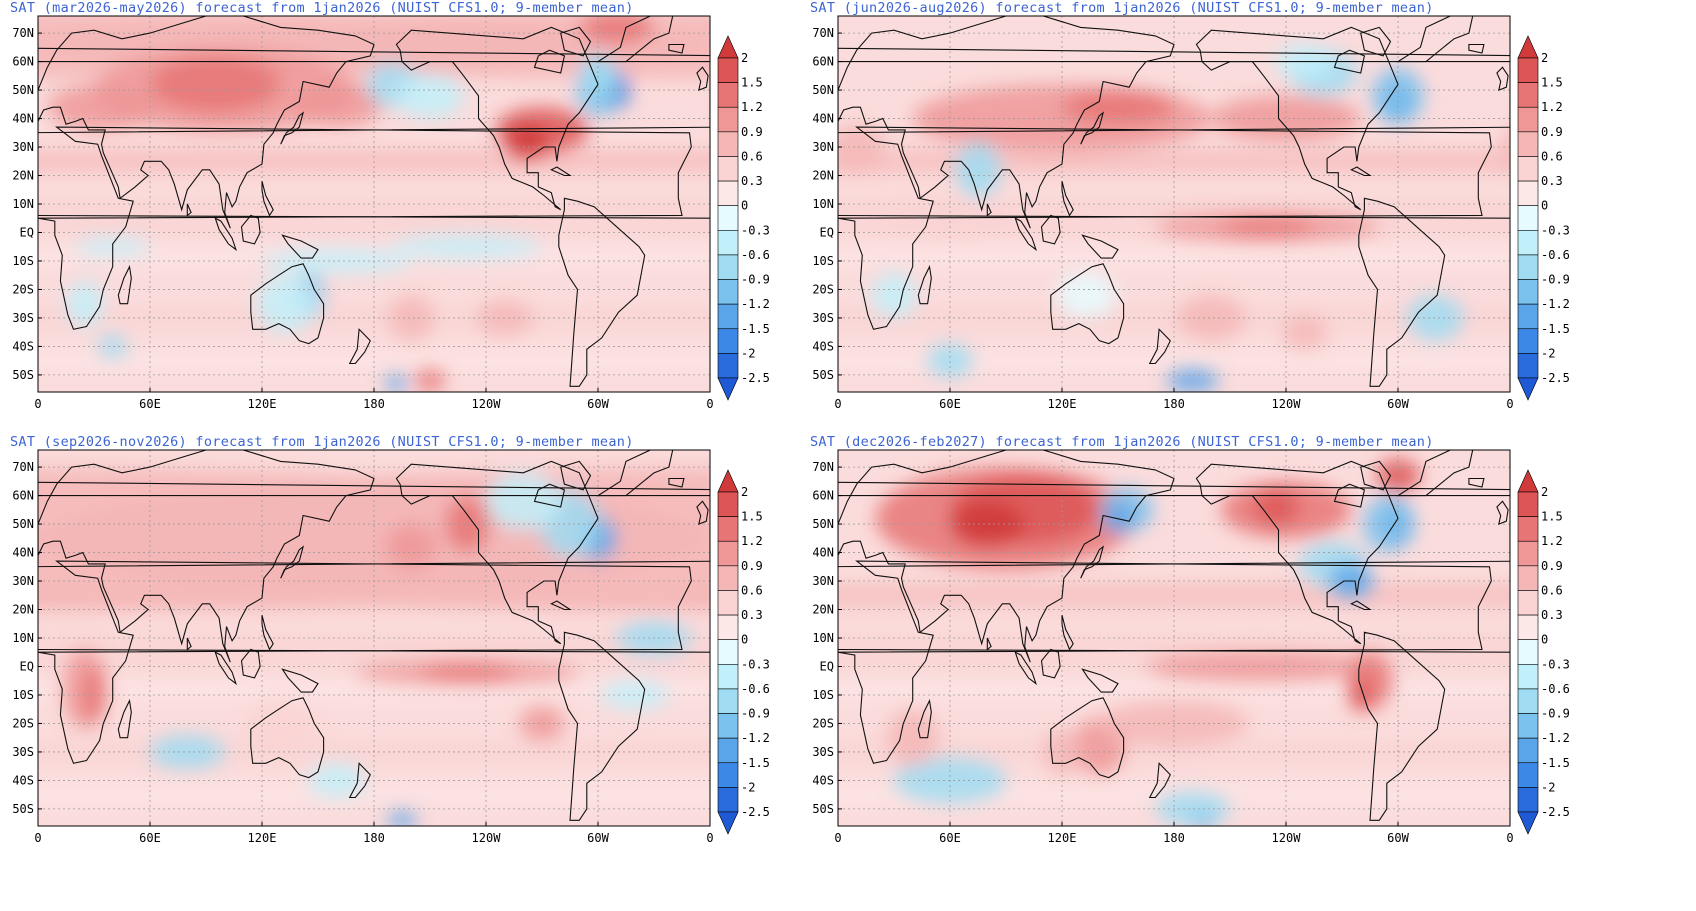 The width and height of the screenshot is (1696, 911). Describe the element at coordinates (23, 780) in the screenshot. I see `lat-tick-label: 40S` at that location.